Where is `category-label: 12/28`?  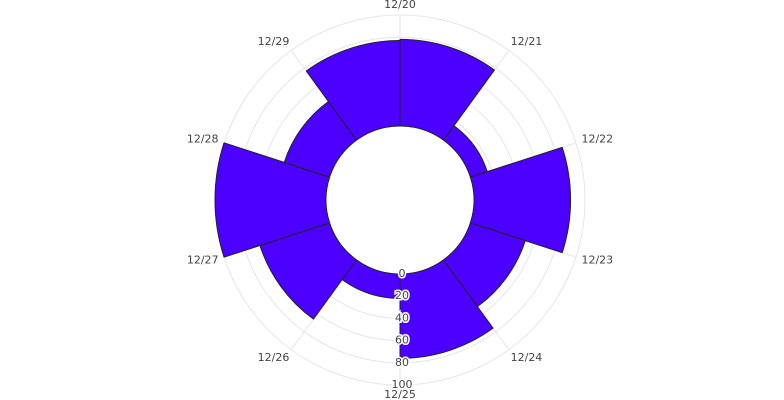 category-label: 12/28 is located at coordinates (203, 139).